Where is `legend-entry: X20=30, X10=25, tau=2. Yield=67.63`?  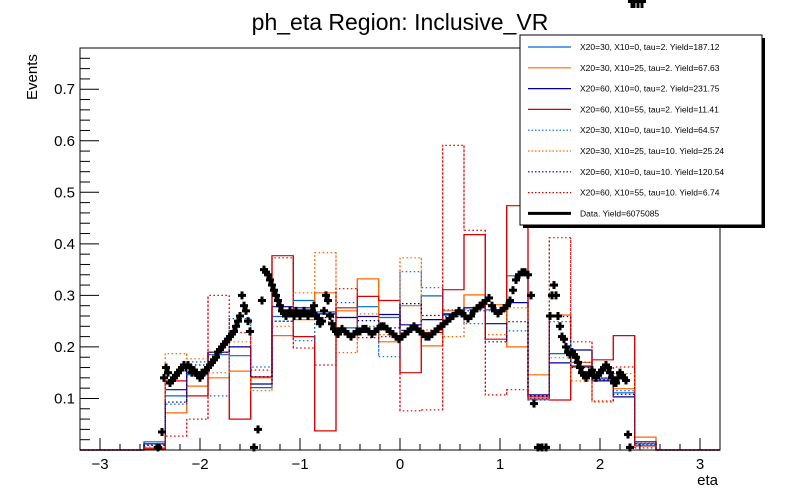
legend-entry: X20=30, X10=25, tau=2. Yield=67.63 is located at coordinates (624, 68).